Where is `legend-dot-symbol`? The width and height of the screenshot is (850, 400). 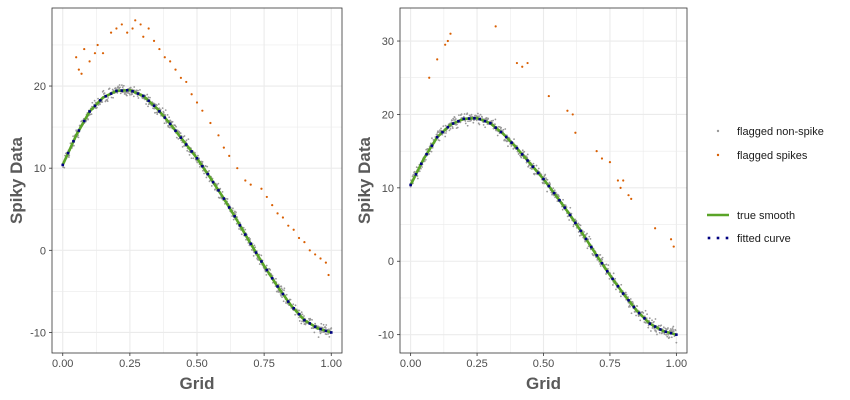 legend-dot-symbol is located at coordinates (718, 238).